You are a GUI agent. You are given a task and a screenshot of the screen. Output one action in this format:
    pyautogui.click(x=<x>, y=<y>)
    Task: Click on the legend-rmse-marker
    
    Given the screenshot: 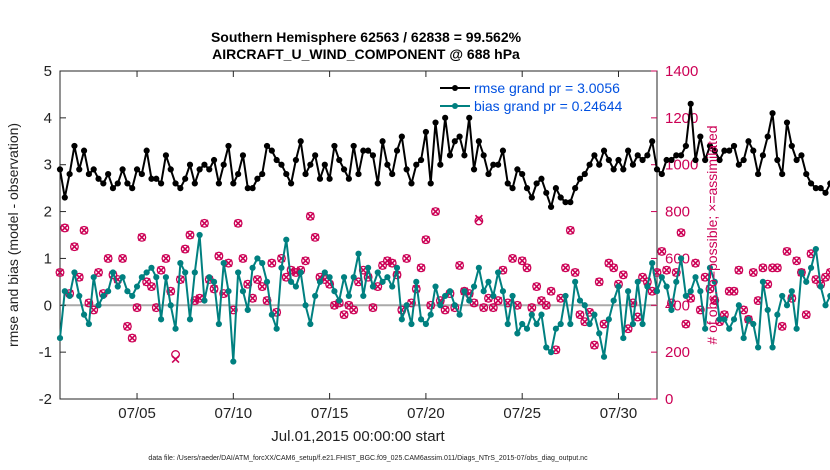 What is the action you would take?
    pyautogui.click(x=455, y=88)
    